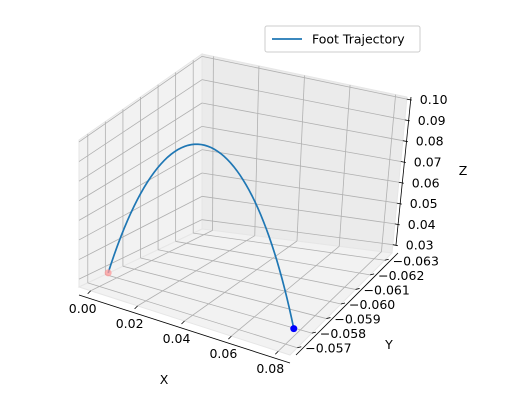 This screenshot has height=412, width=510. I want to click on end-marker, so click(294, 329).